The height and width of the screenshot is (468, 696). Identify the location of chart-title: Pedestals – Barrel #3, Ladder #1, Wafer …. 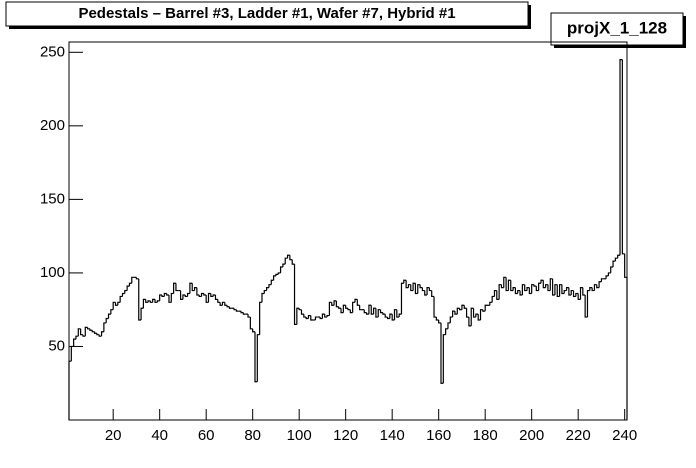
(266, 13).